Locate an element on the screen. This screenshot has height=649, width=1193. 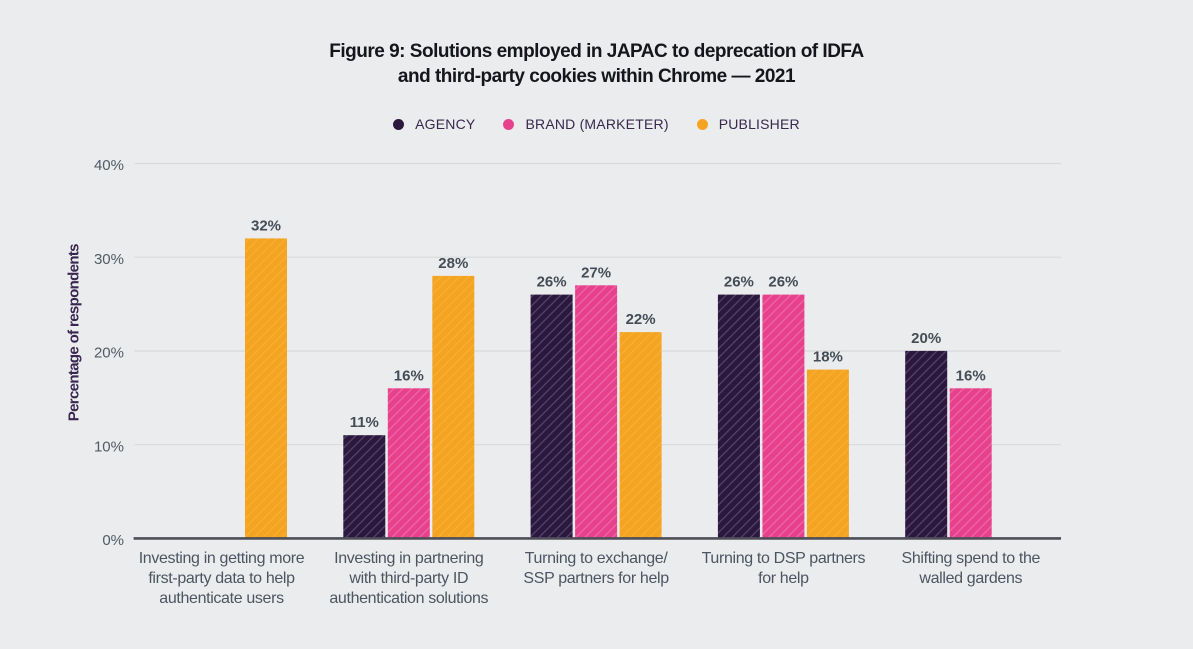
svg-text: 40% is located at coordinates (109, 165).